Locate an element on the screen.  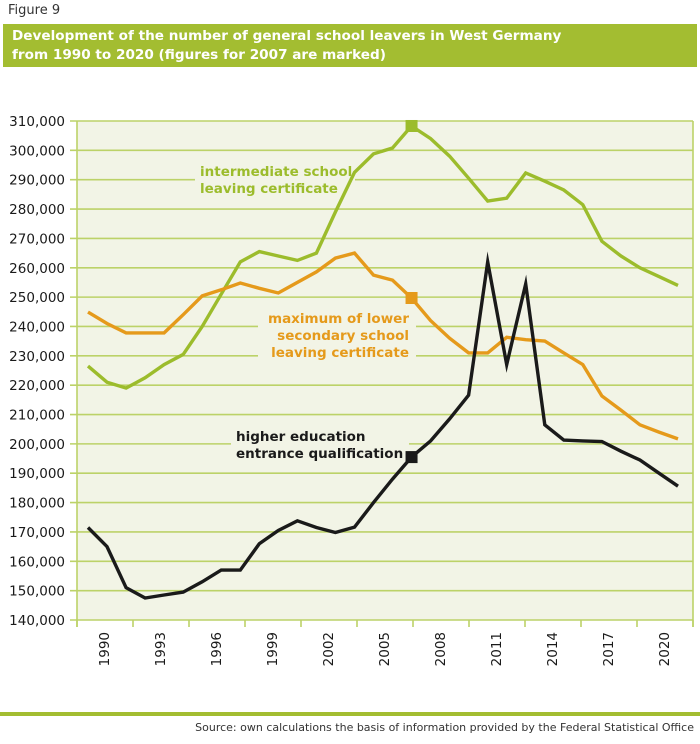
series-label-intermediate: intermediate school is located at coordinates (276, 172).